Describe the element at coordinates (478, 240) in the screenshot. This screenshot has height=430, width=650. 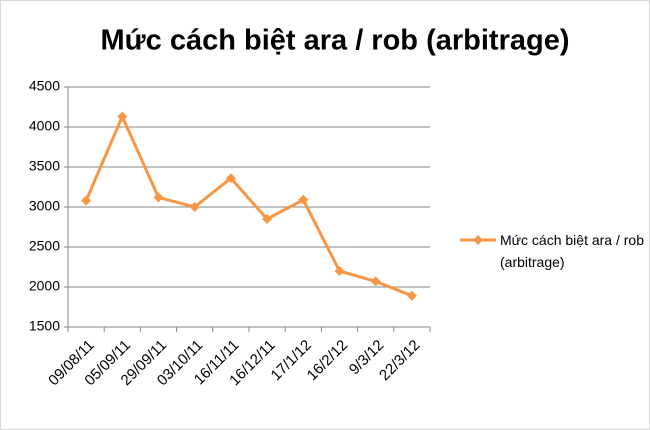
I see `legend-marker` at that location.